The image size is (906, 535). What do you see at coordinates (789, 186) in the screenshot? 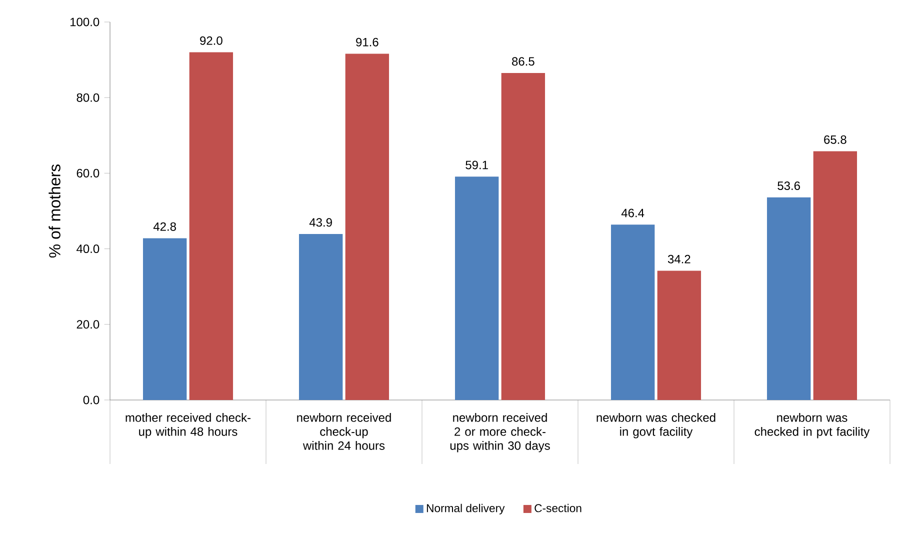
I see `data-label: 53.6` at bounding box center [789, 186].